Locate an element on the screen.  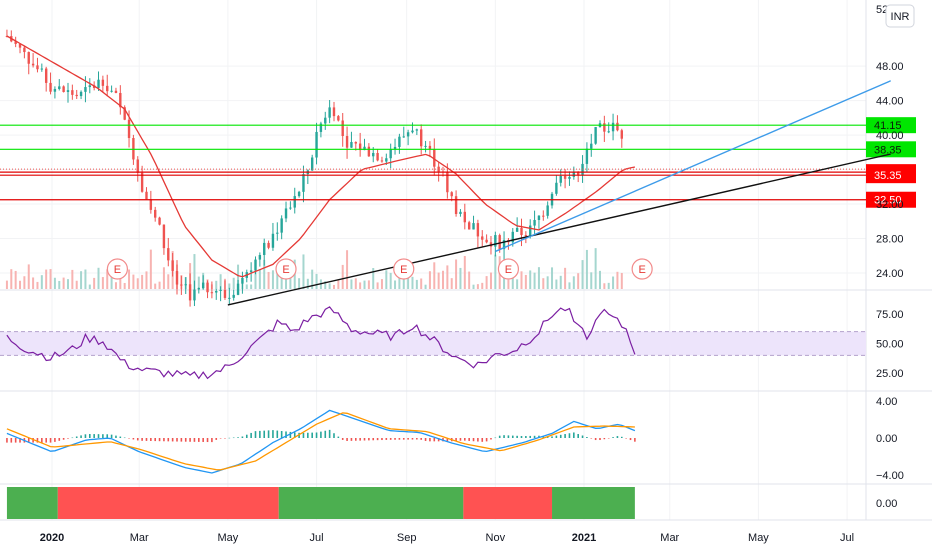
rsi-tick-label: 25.00 is located at coordinates (890, 374).